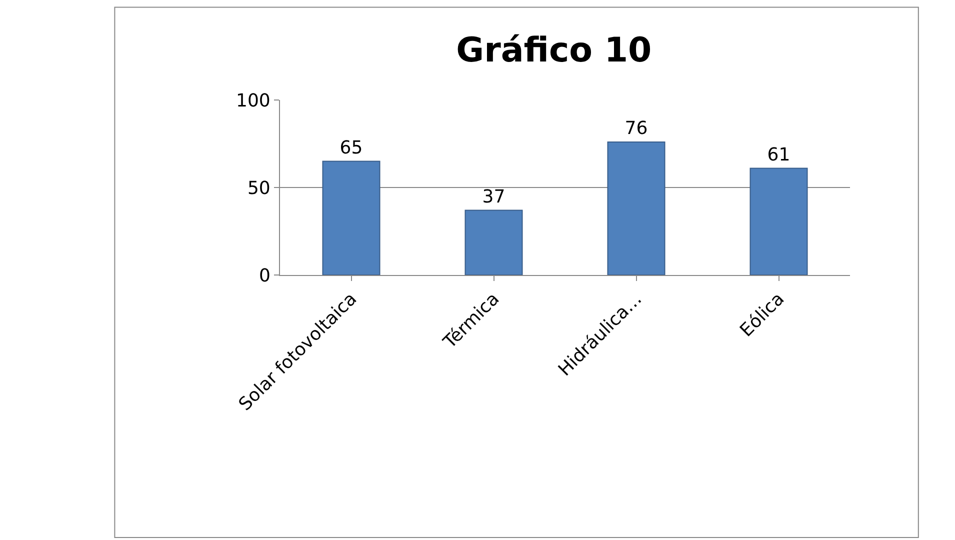 This screenshot has height=540, width=955. Describe the element at coordinates (554, 50) in the screenshot. I see `chart-title: Gráfico 10` at that location.